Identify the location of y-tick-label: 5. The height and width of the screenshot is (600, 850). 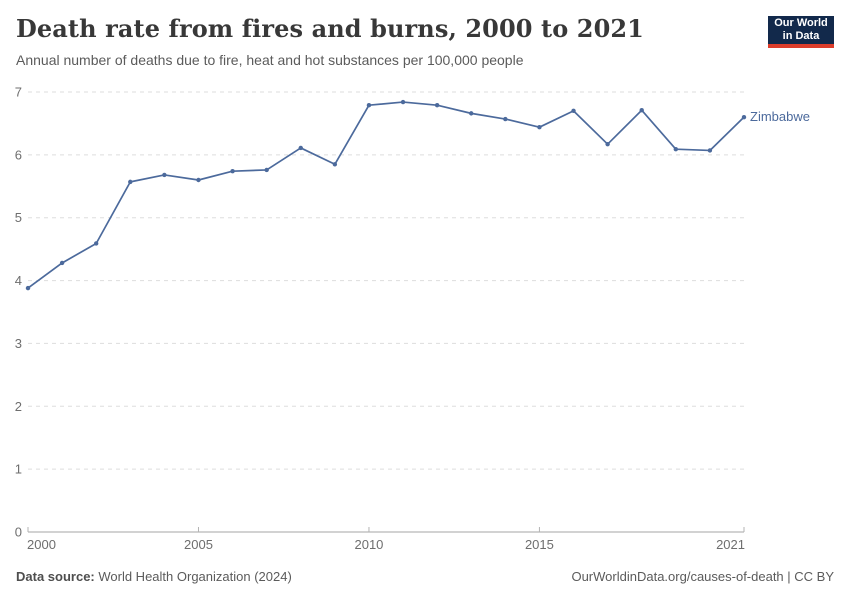
(18, 217).